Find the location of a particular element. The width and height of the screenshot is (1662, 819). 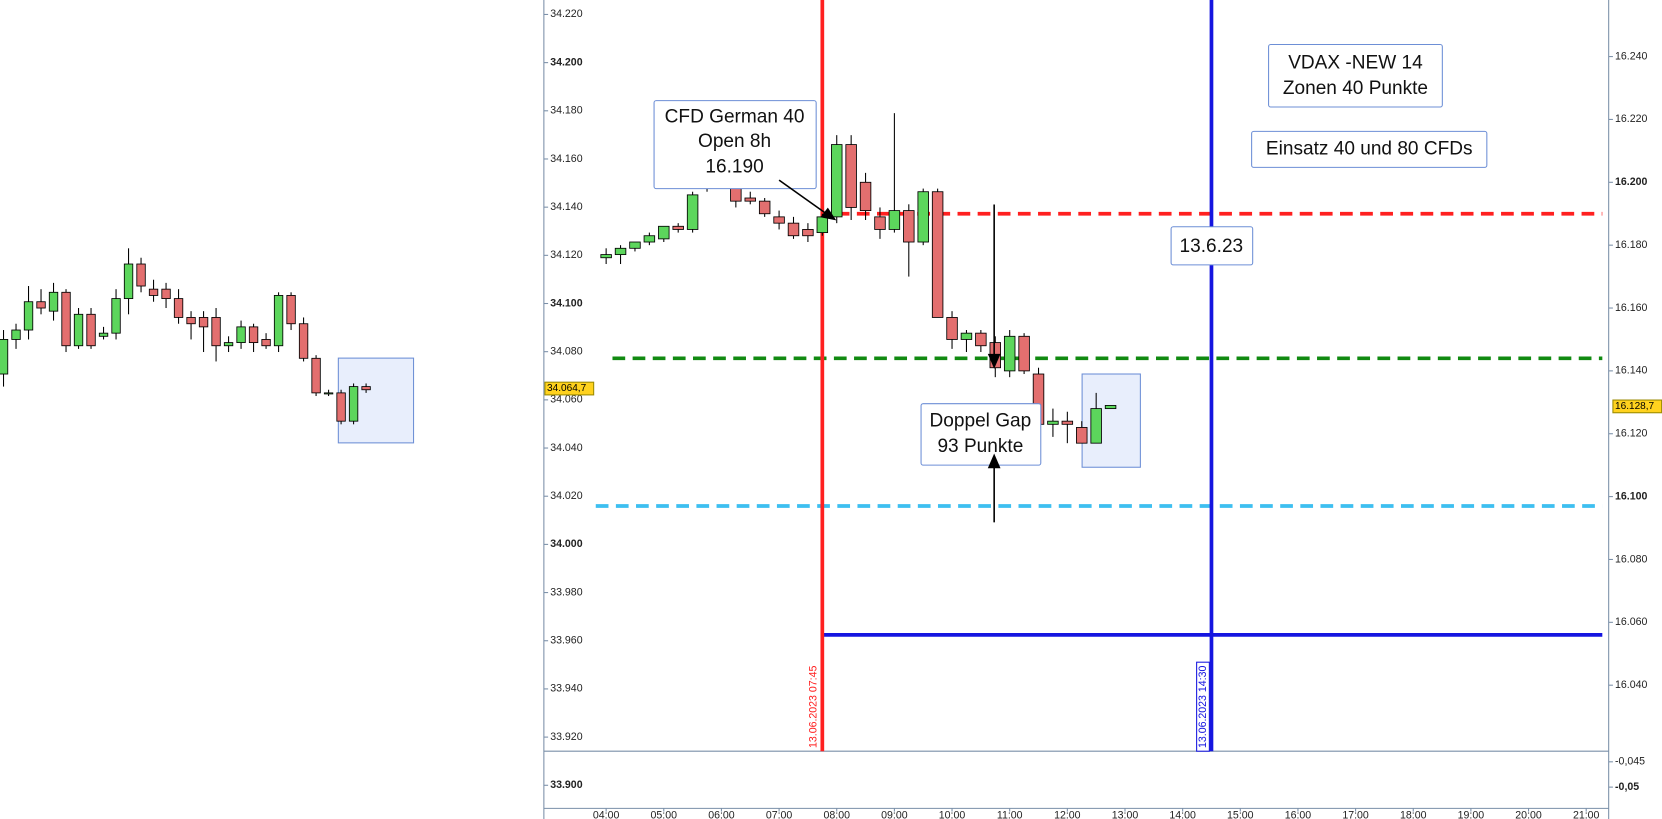

x-tick-label: 05:00 is located at coordinates (664, 814).